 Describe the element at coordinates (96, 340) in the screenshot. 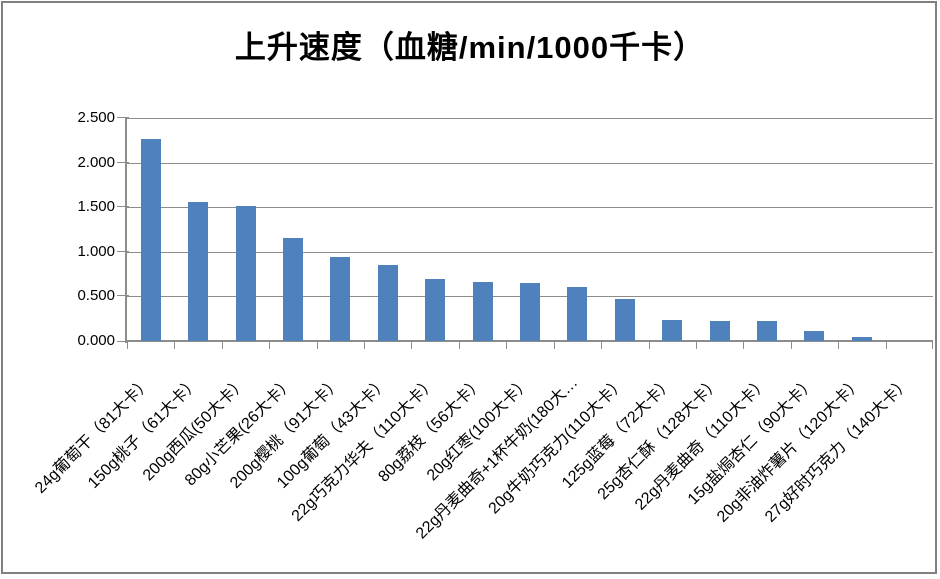

I see `y-axis-tick-label: 0.000` at that location.